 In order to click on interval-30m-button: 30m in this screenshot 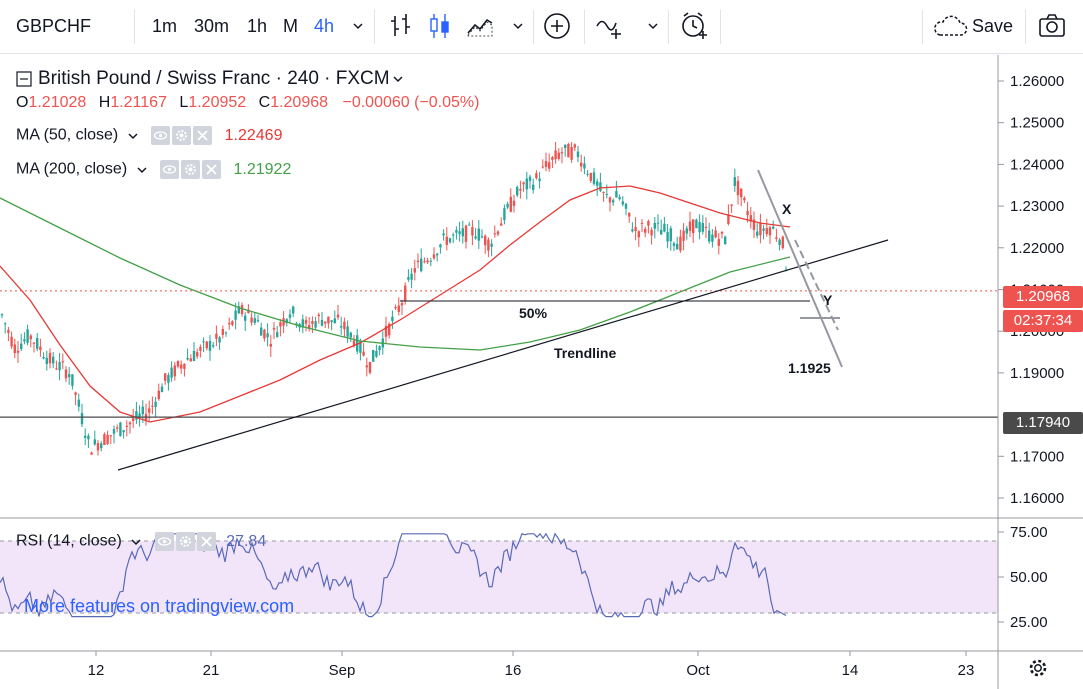, I will do `click(212, 26)`.